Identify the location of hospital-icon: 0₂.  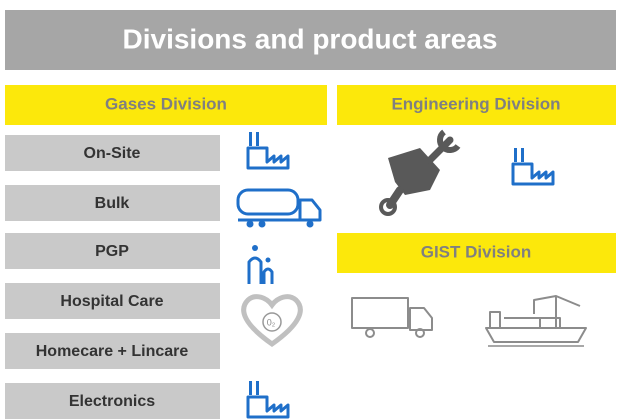
(272, 321).